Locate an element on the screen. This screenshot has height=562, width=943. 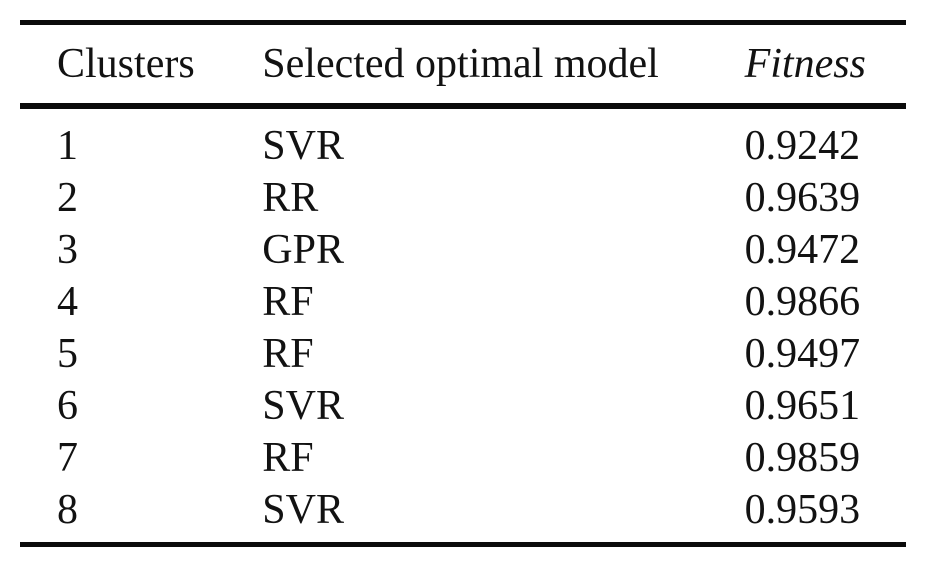
table-row: 7 RF 0.9859 is located at coordinates (463, 458).